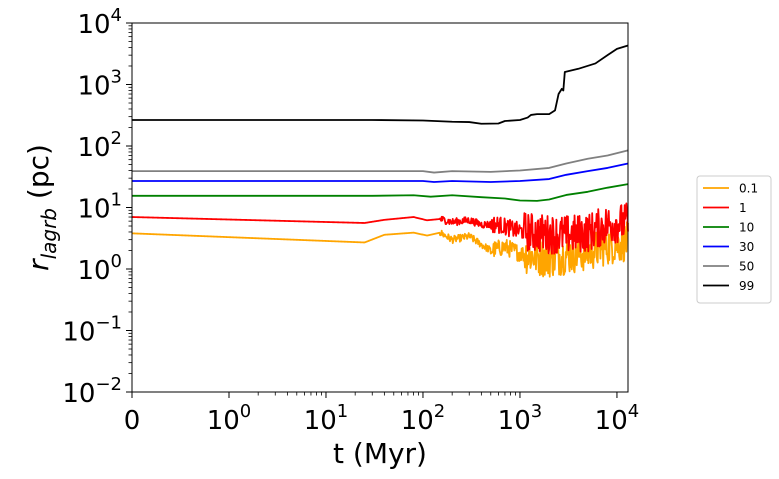 The image size is (779, 479). I want to click on legend-label-1: 1, so click(743, 208).